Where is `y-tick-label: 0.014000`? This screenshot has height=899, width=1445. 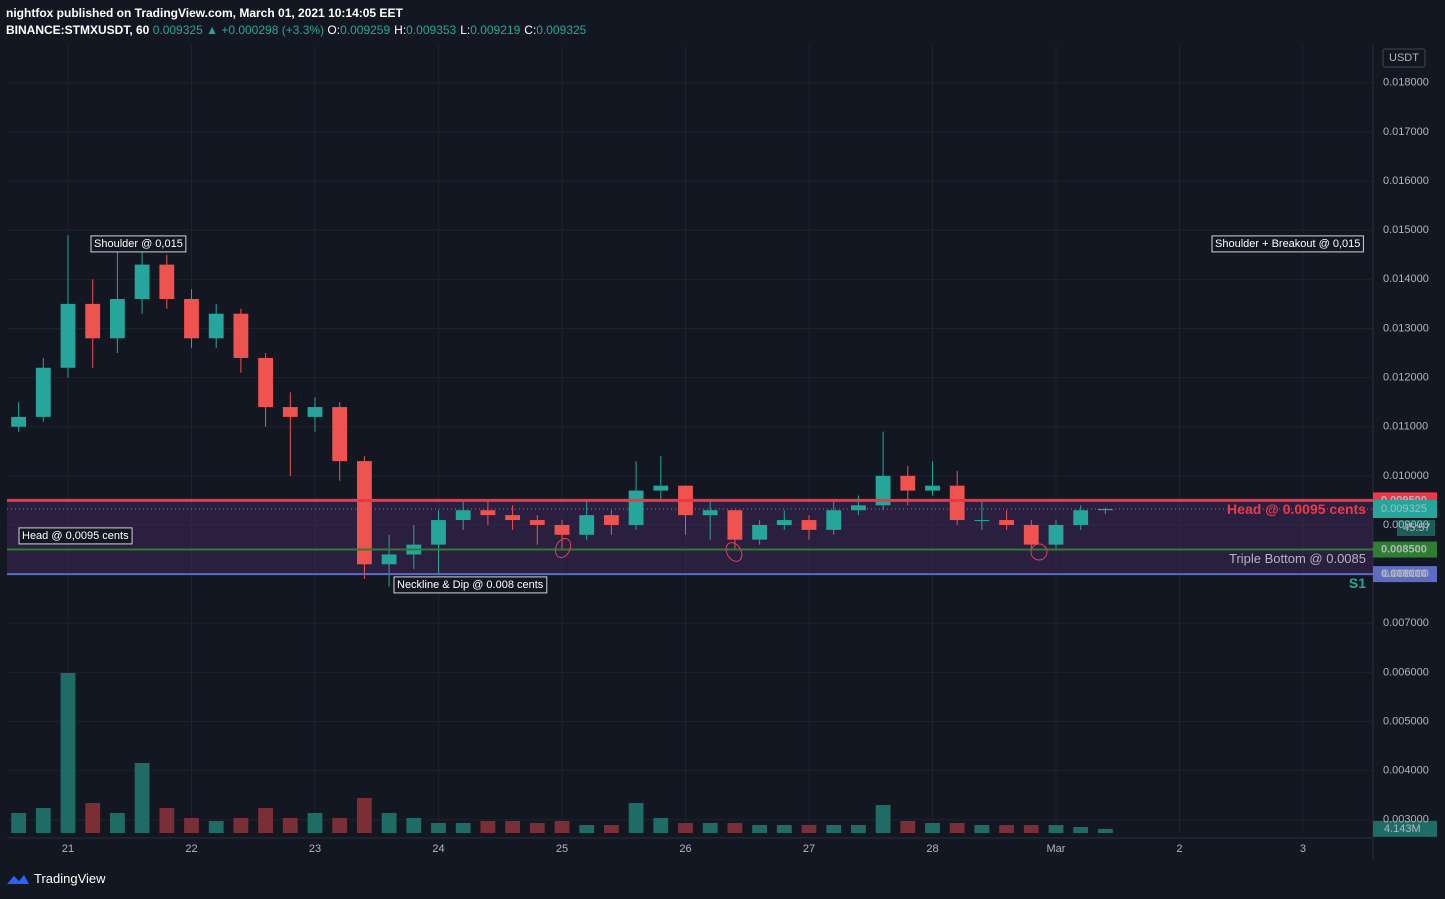
y-tick-label: 0.014000 is located at coordinates (1406, 279).